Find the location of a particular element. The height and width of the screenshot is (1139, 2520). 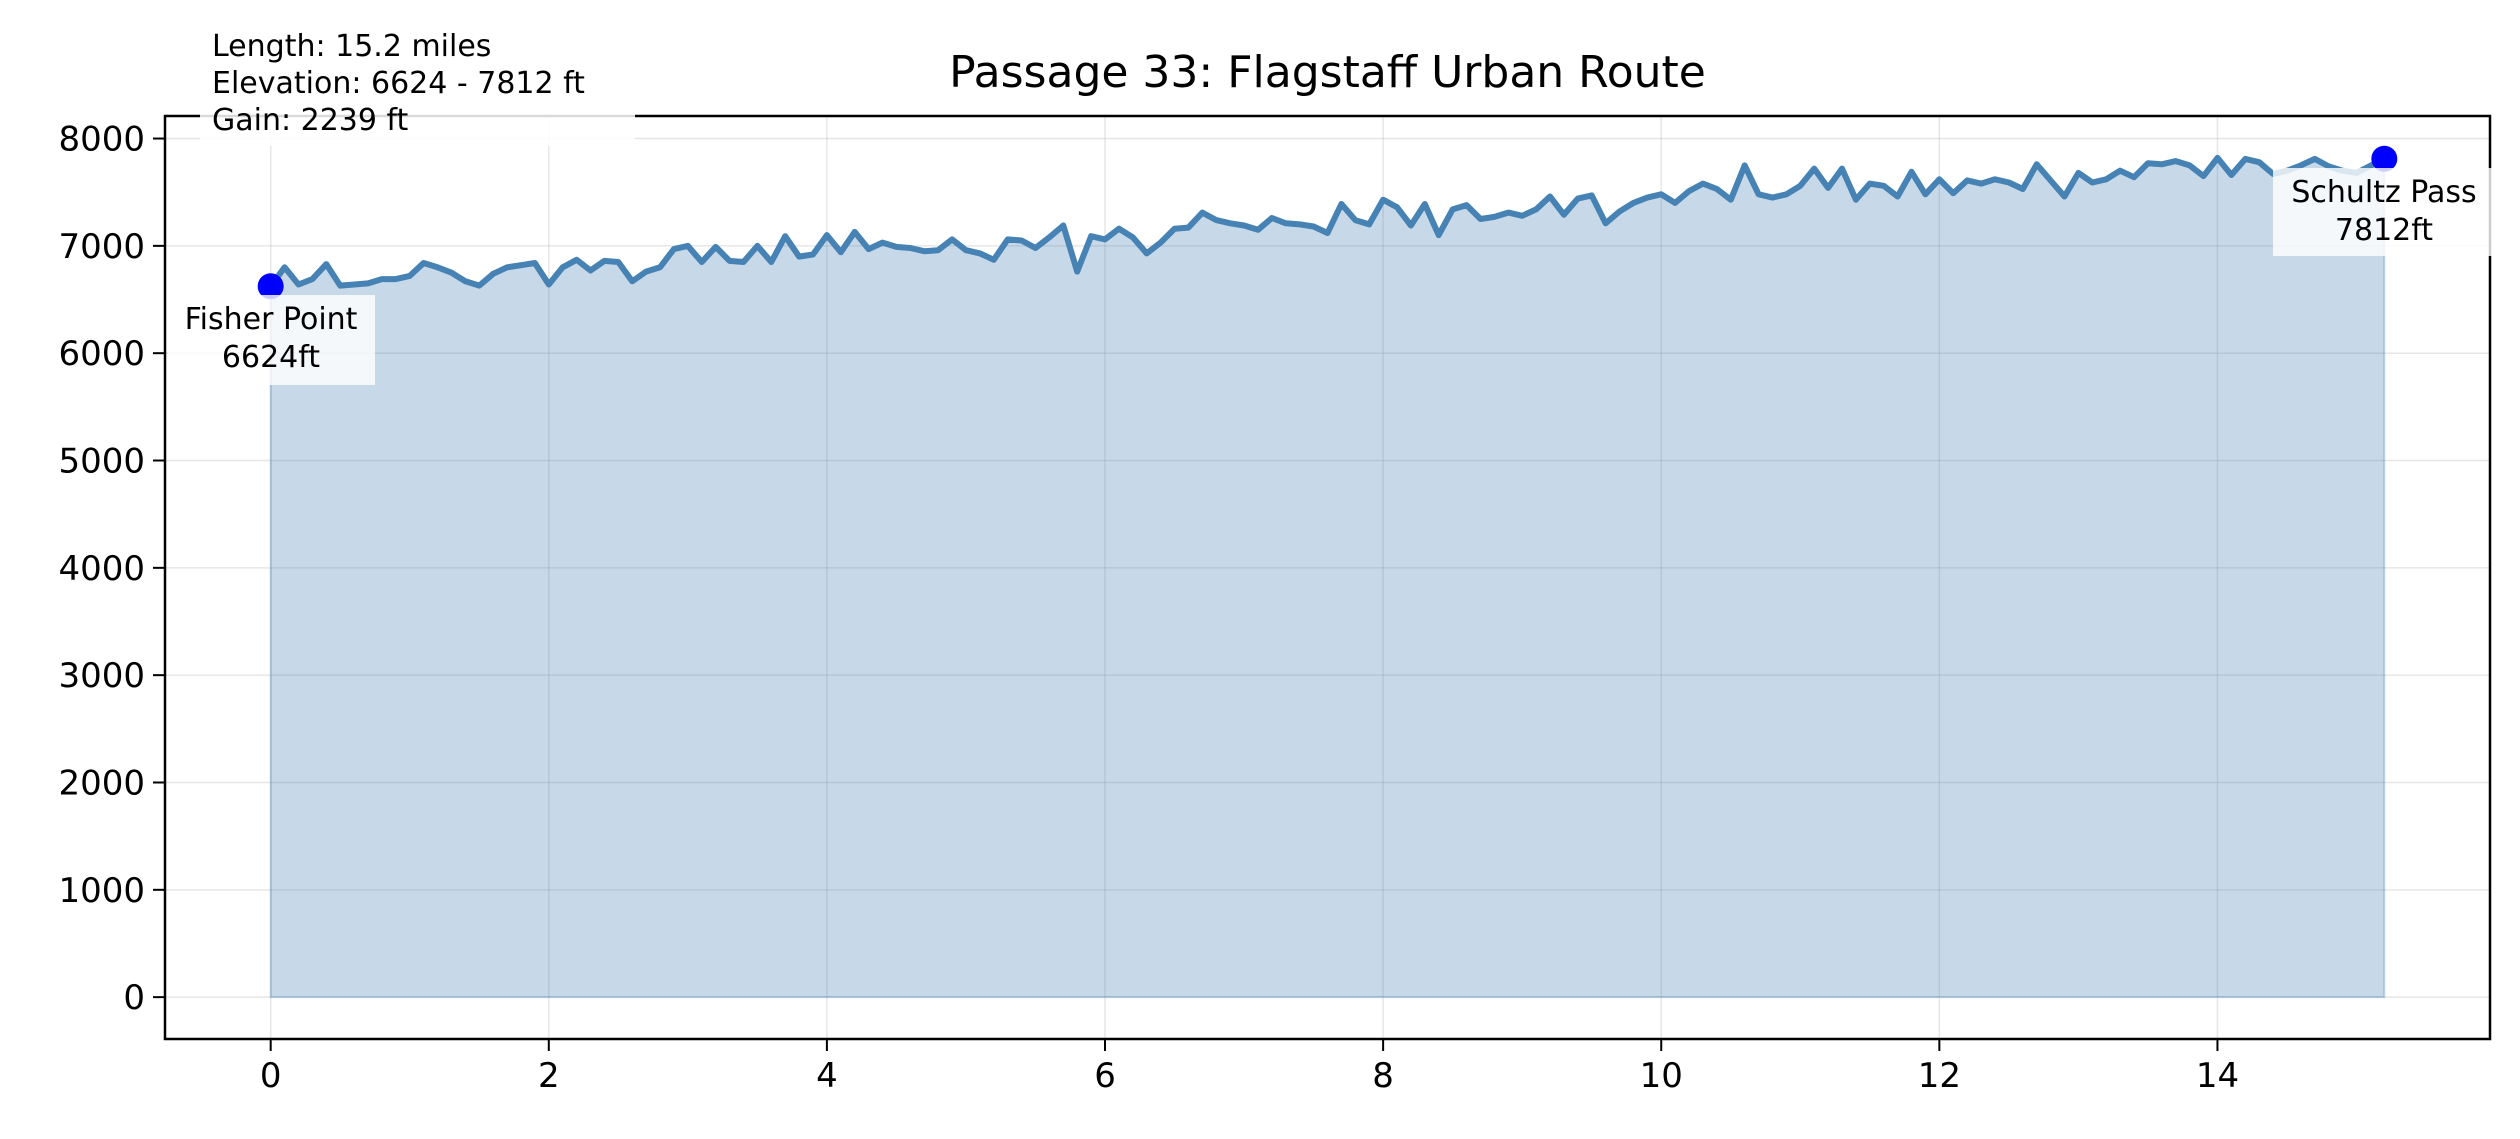

y-tick-label-8: 8000 is located at coordinates (101, 140).